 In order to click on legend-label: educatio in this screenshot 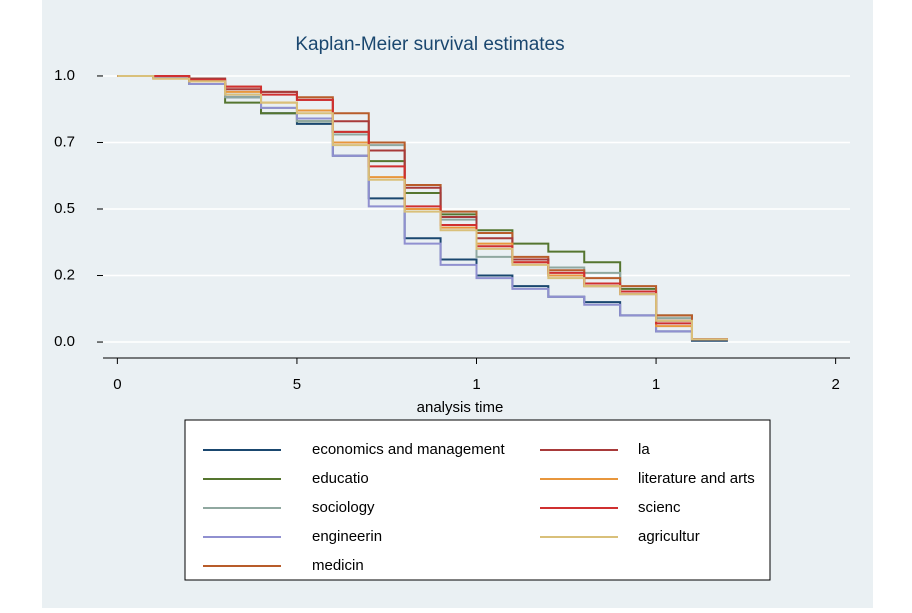, I will do `click(340, 478)`.